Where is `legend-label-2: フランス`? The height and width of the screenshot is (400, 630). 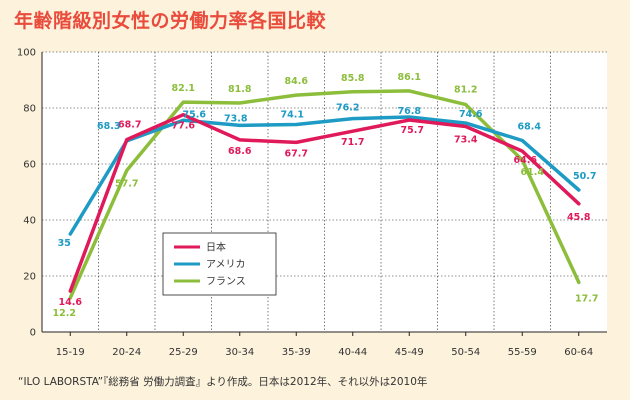 legend-label-2: フランス is located at coordinates (226, 282).